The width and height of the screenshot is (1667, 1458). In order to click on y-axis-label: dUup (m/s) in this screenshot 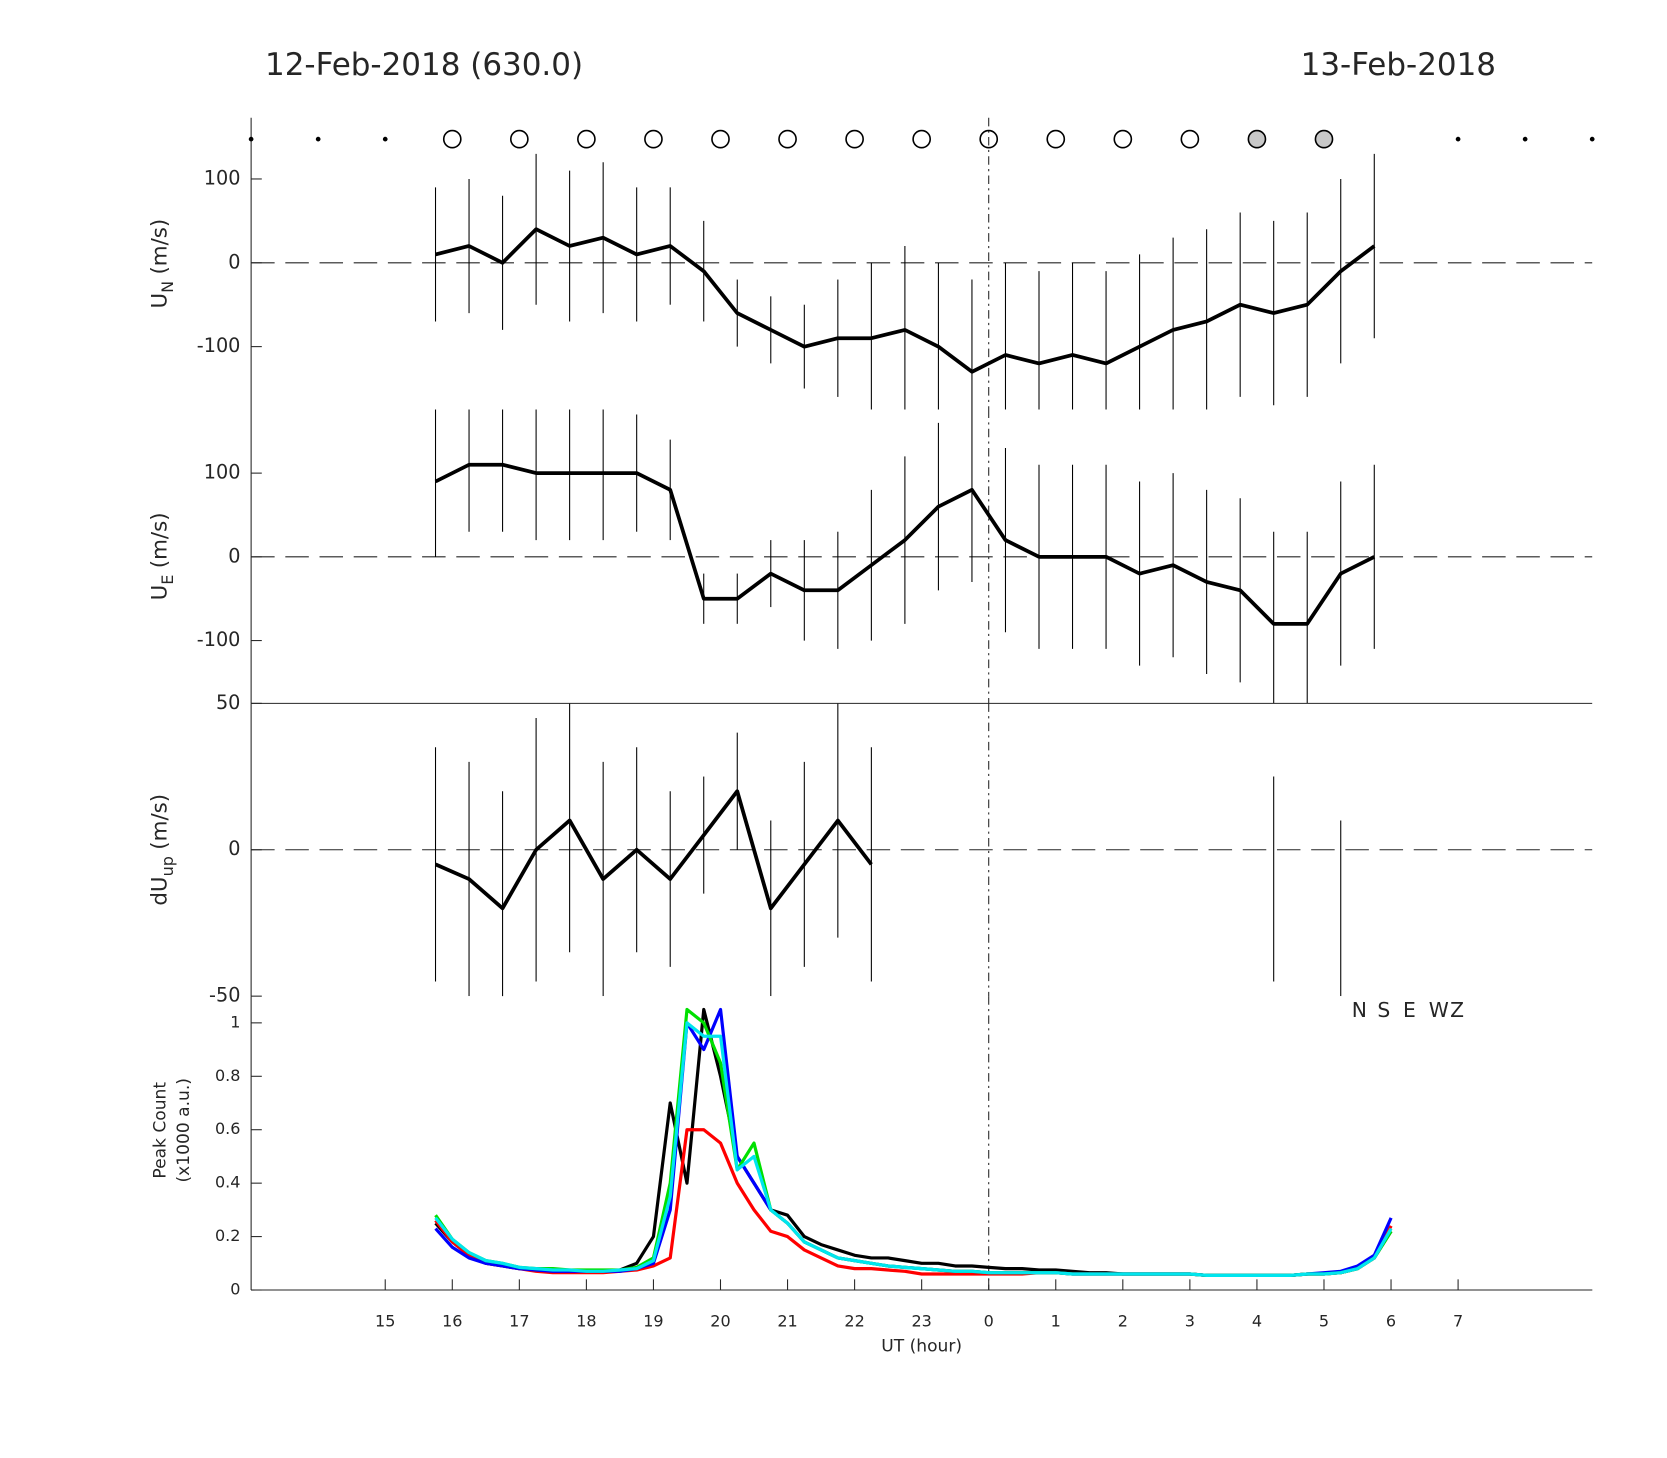, I will do `click(161, 850)`.